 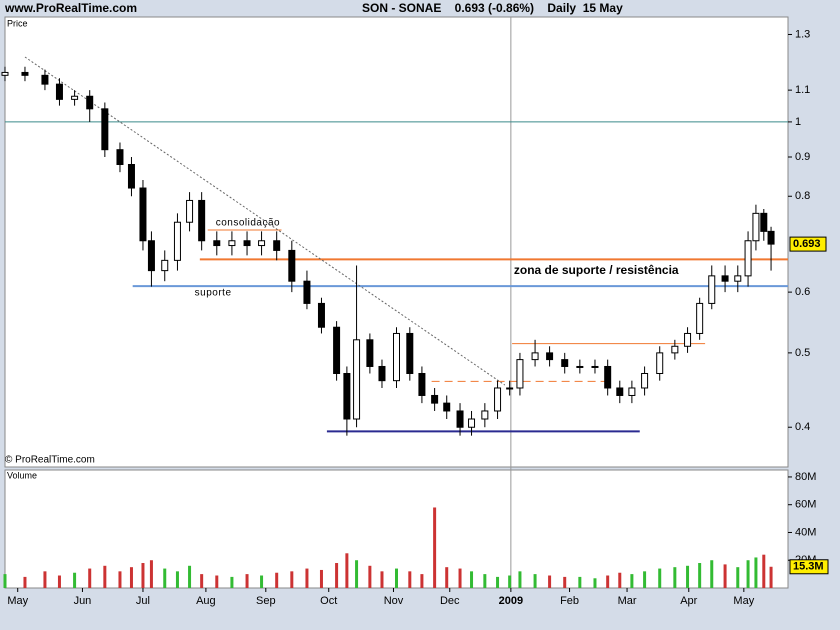 I want to click on x-tick-label: Jul, so click(x=143, y=601).